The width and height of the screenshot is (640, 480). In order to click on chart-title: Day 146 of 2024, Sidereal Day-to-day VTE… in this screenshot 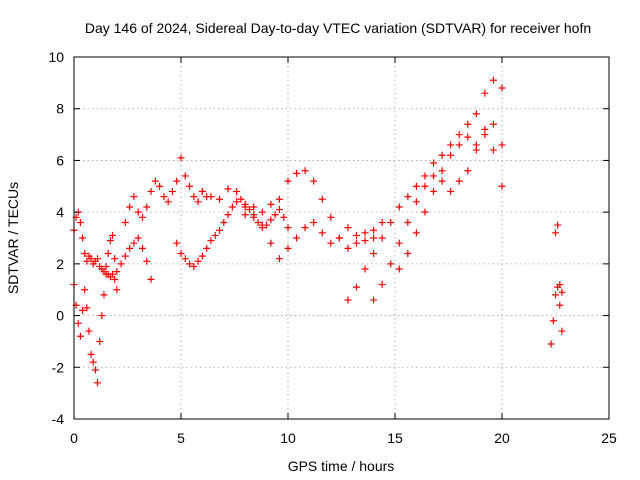, I will do `click(338, 28)`.